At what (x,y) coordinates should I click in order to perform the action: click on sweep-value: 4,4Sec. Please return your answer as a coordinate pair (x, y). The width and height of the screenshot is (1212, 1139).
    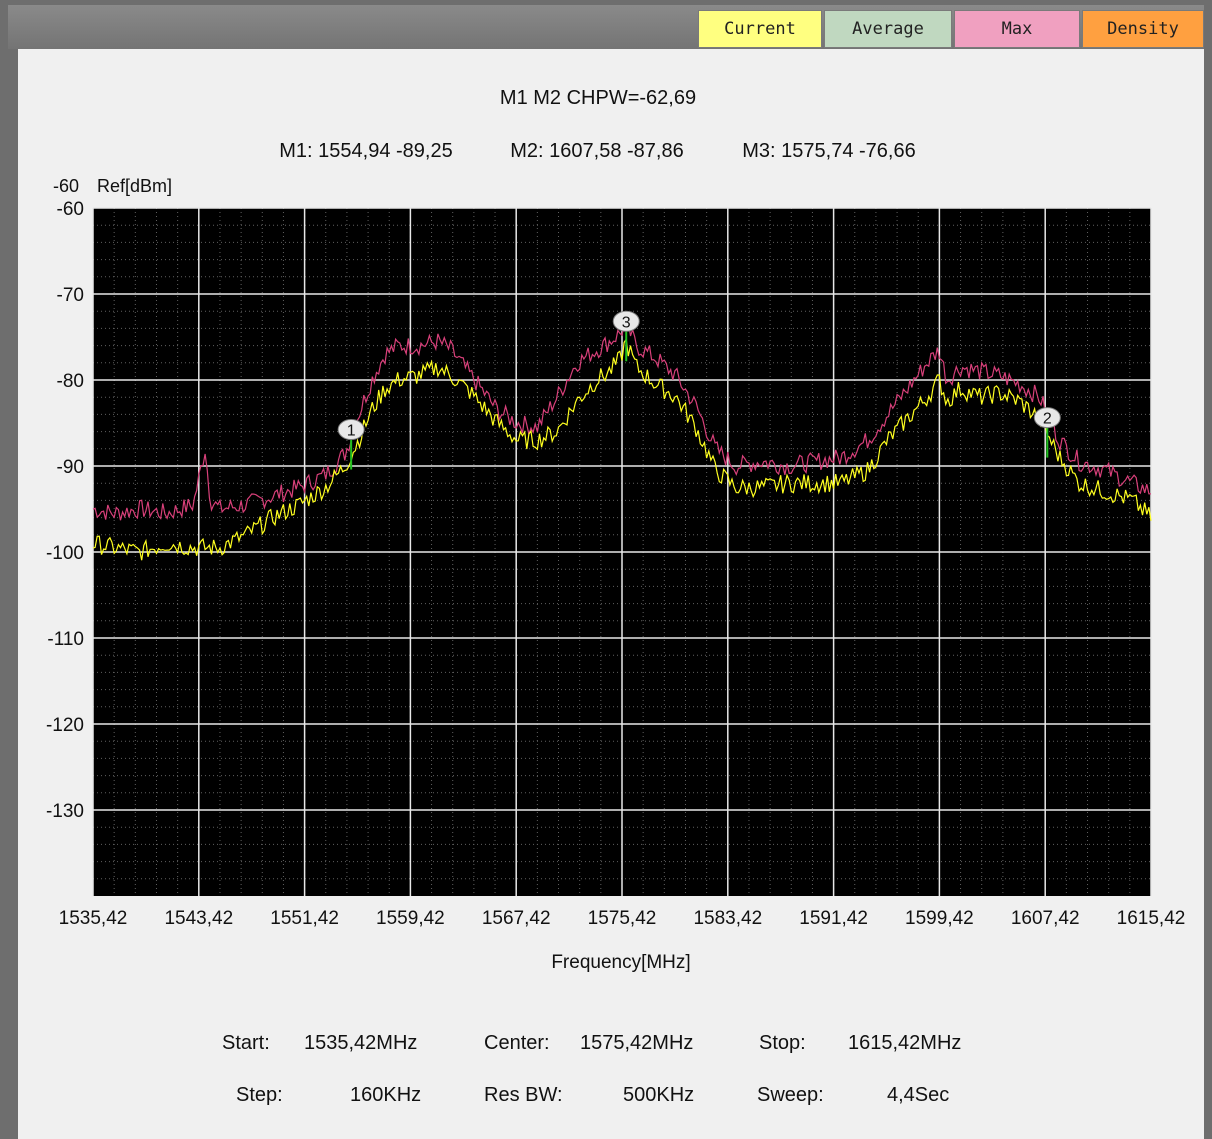
    Looking at the image, I should click on (918, 1095).